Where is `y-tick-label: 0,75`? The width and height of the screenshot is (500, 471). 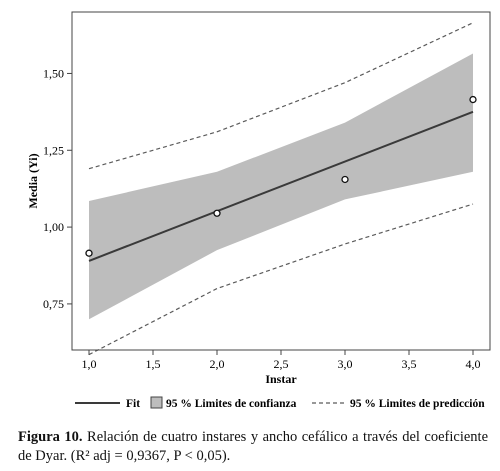 y-tick-label: 0,75 is located at coordinates (53, 304).